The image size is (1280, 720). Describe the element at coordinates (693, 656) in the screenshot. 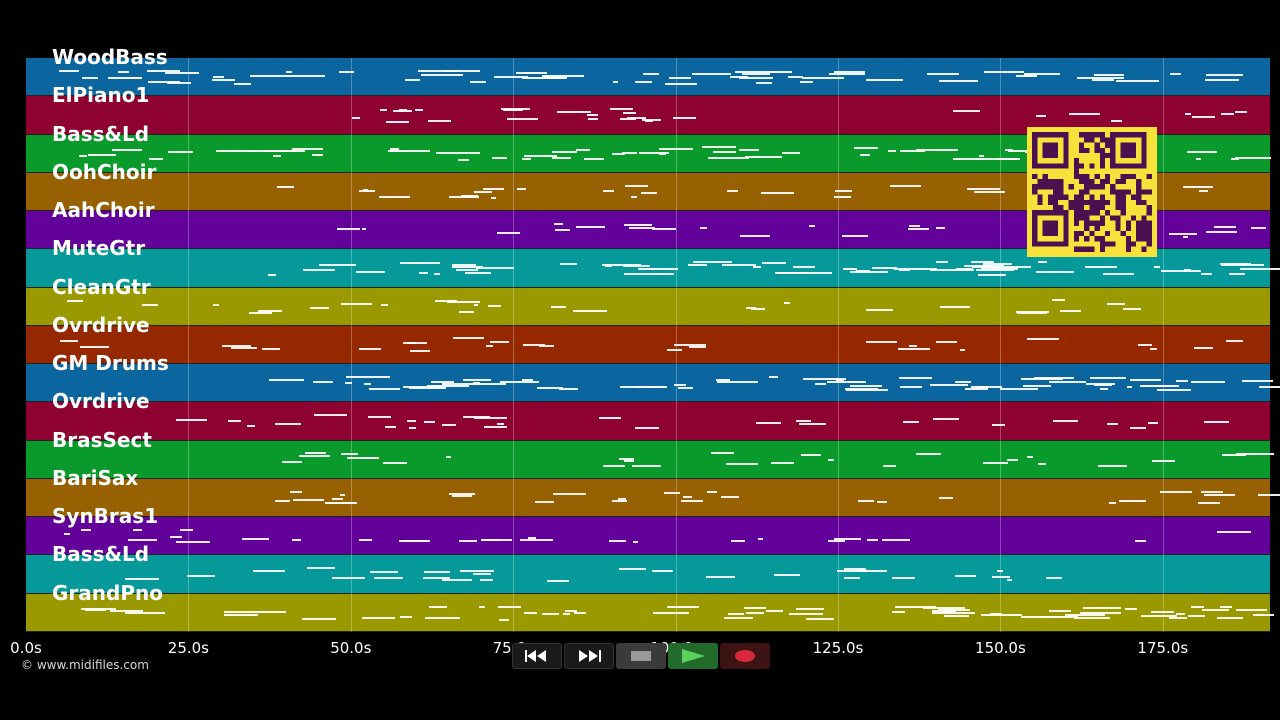

I see `play-button` at that location.